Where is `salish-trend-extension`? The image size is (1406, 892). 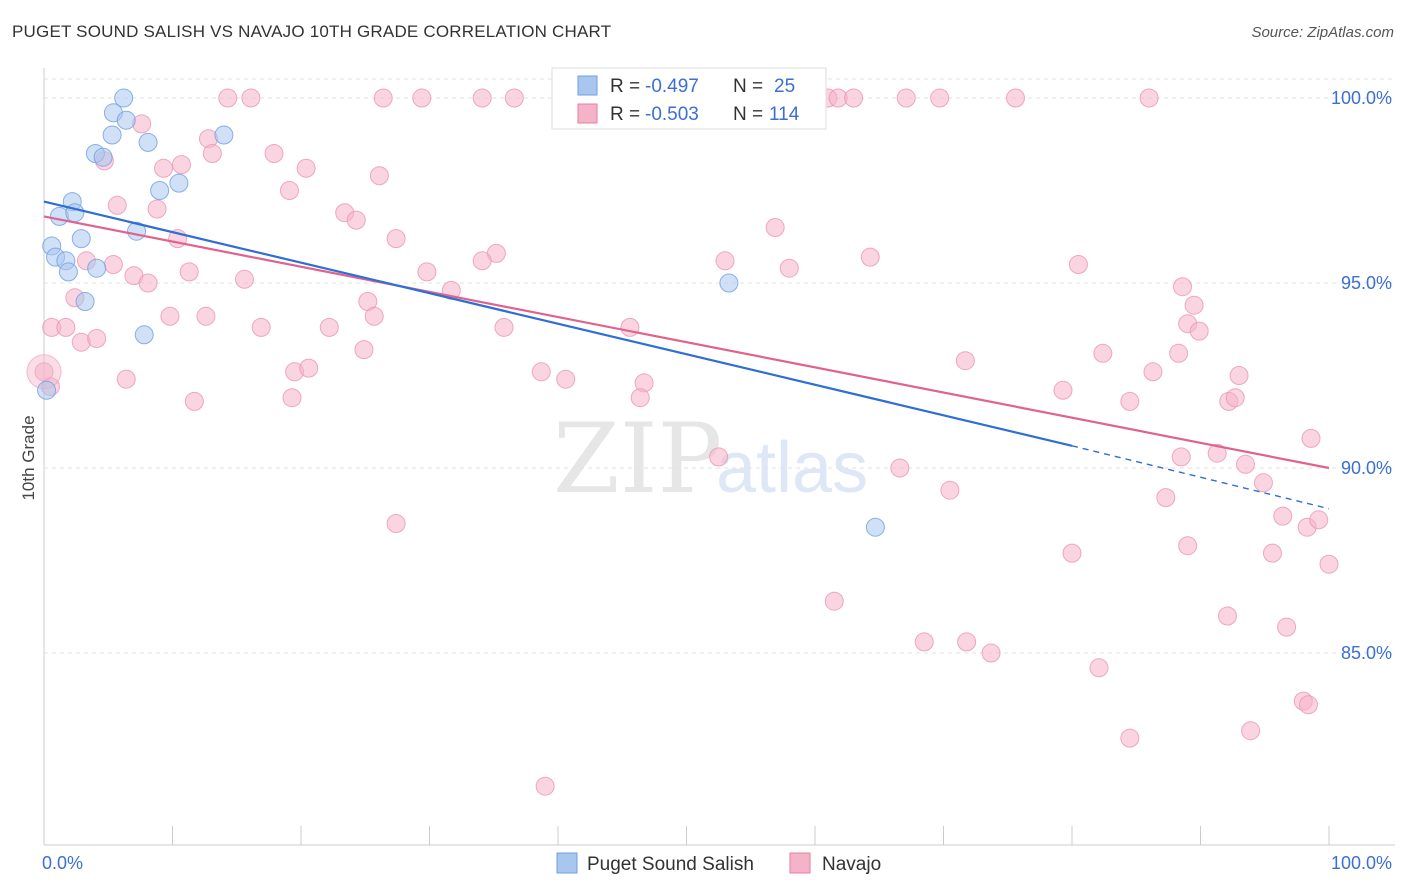 salish-trend-extension is located at coordinates (1200, 477).